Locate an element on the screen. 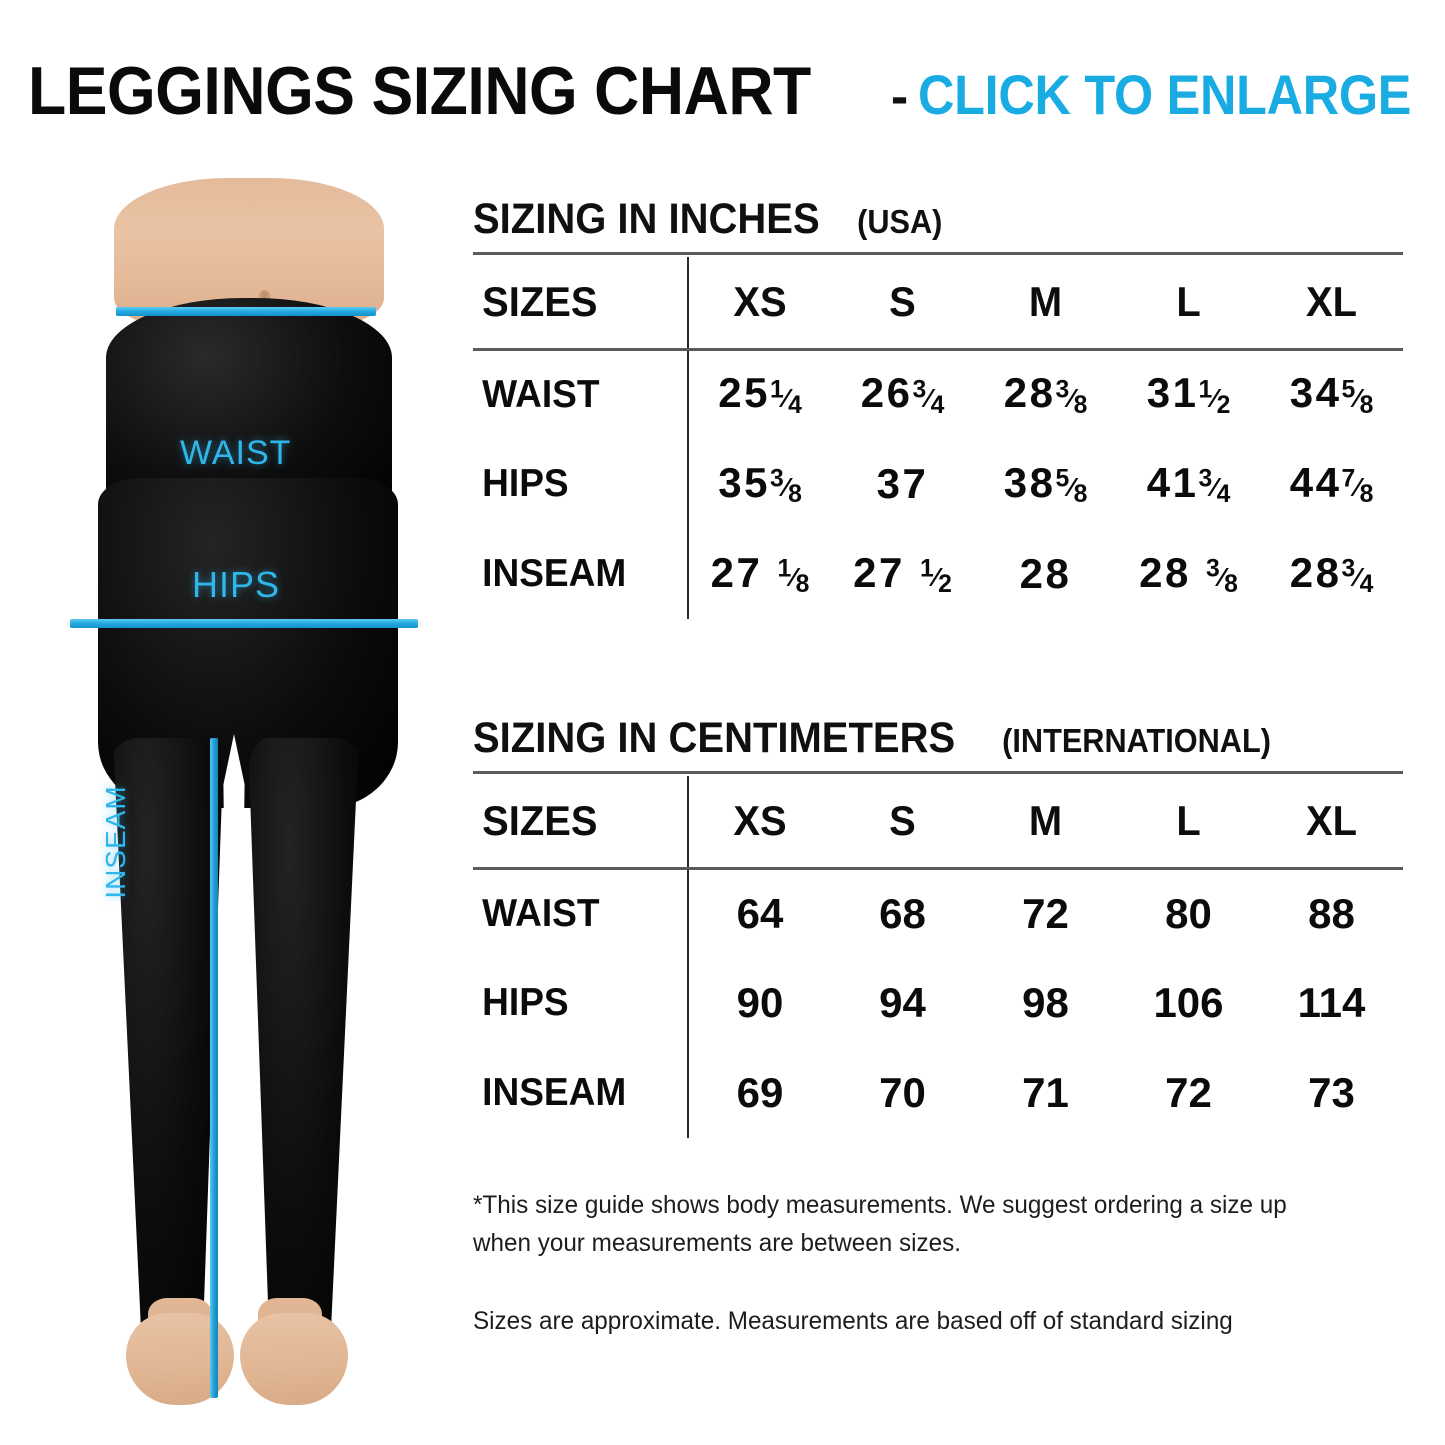 This screenshot has width=1445, height=1445. inches-inseam-l: 28 3⁄8 is located at coordinates (1188, 573).